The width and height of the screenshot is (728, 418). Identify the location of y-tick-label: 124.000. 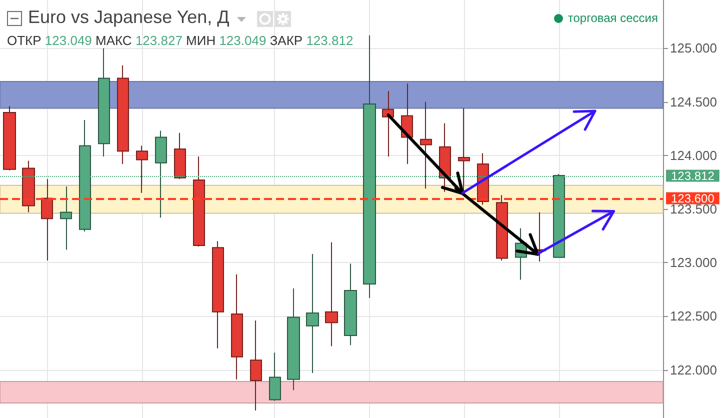
(693, 155).